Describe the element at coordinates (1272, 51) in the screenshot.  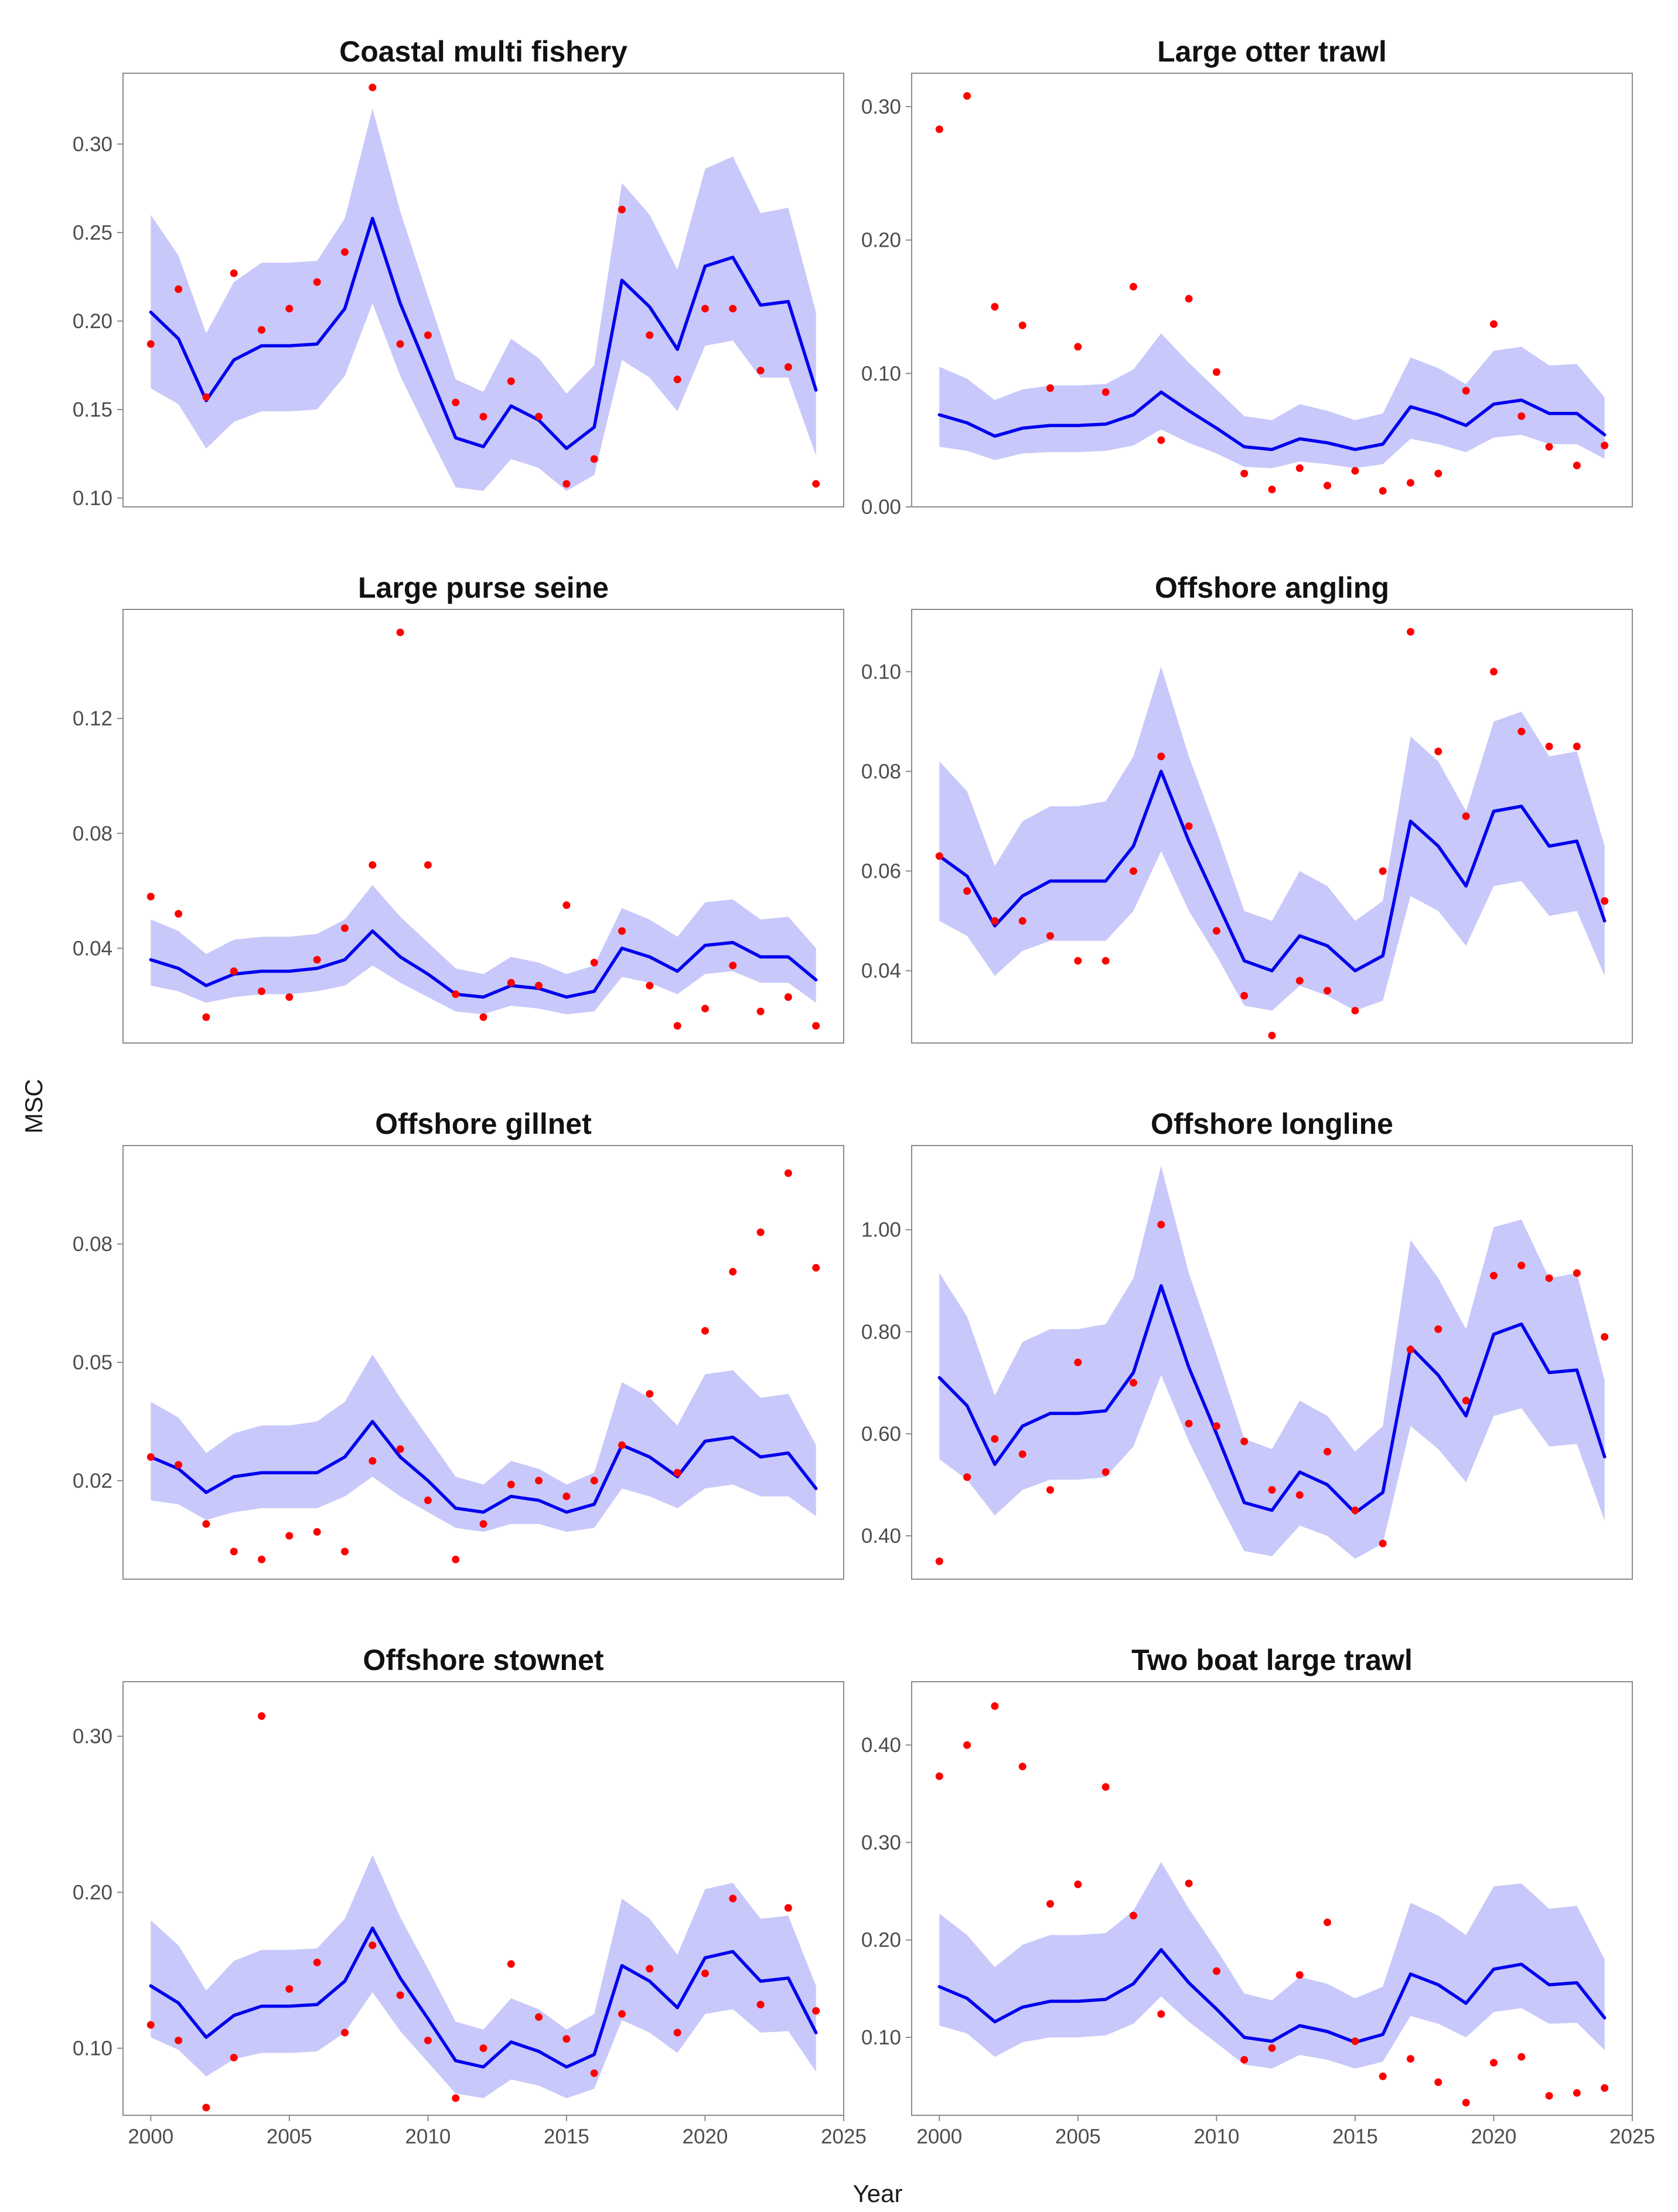
I see `chart-title: Large otter trawl` at that location.